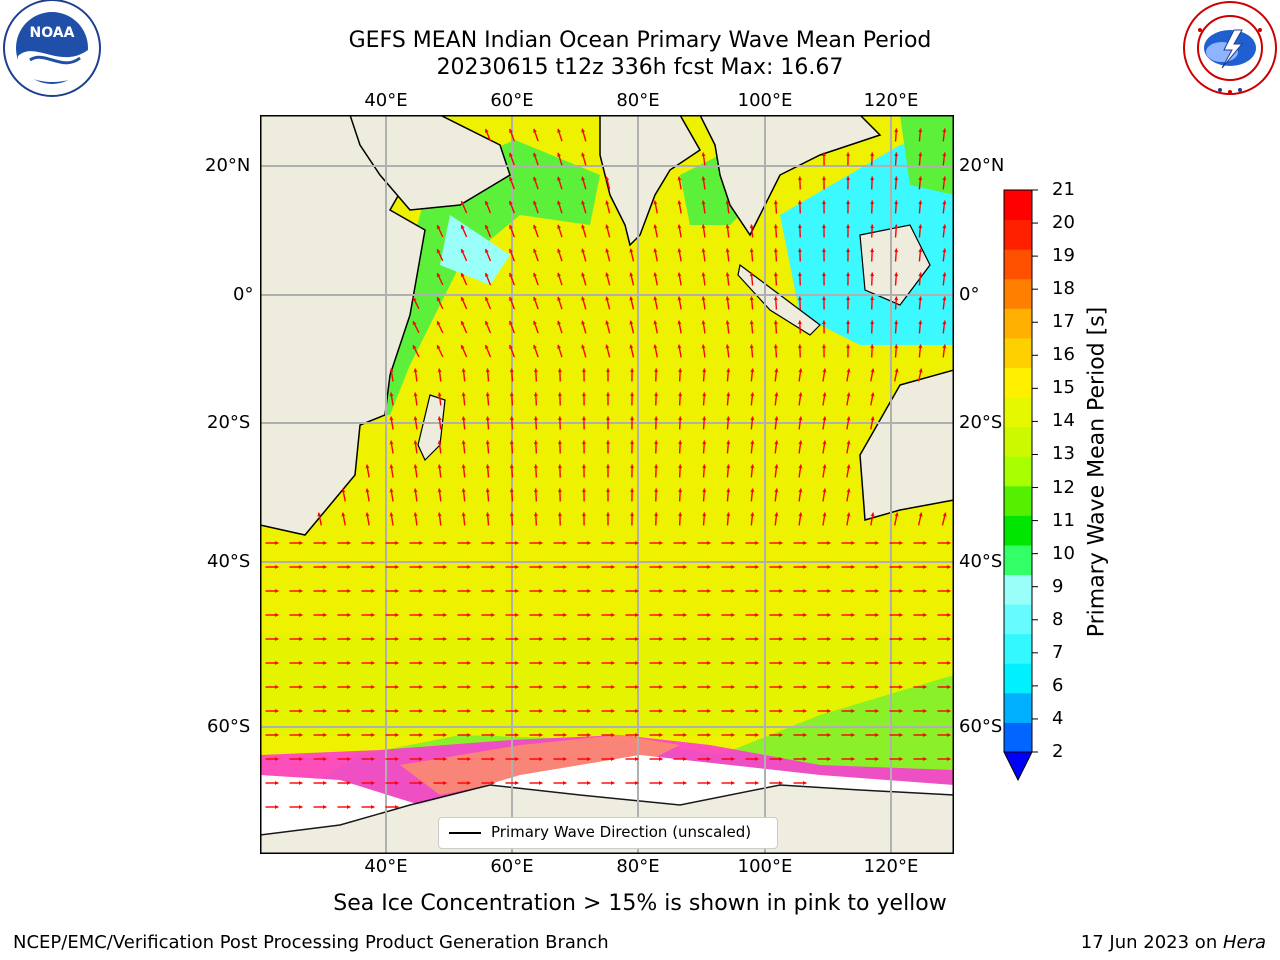  I want to click on lon-tick-top: 40°E, so click(386, 100).